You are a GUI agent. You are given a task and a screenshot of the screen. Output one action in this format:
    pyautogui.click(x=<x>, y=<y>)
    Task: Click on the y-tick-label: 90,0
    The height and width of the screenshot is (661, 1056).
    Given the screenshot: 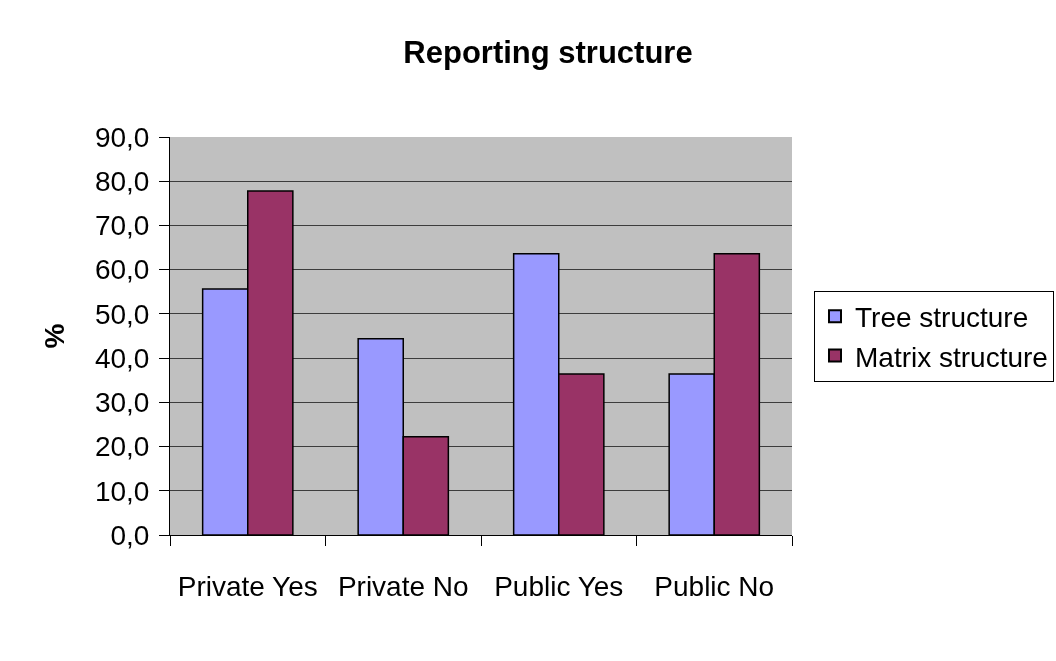 What is the action you would take?
    pyautogui.click(x=122, y=137)
    